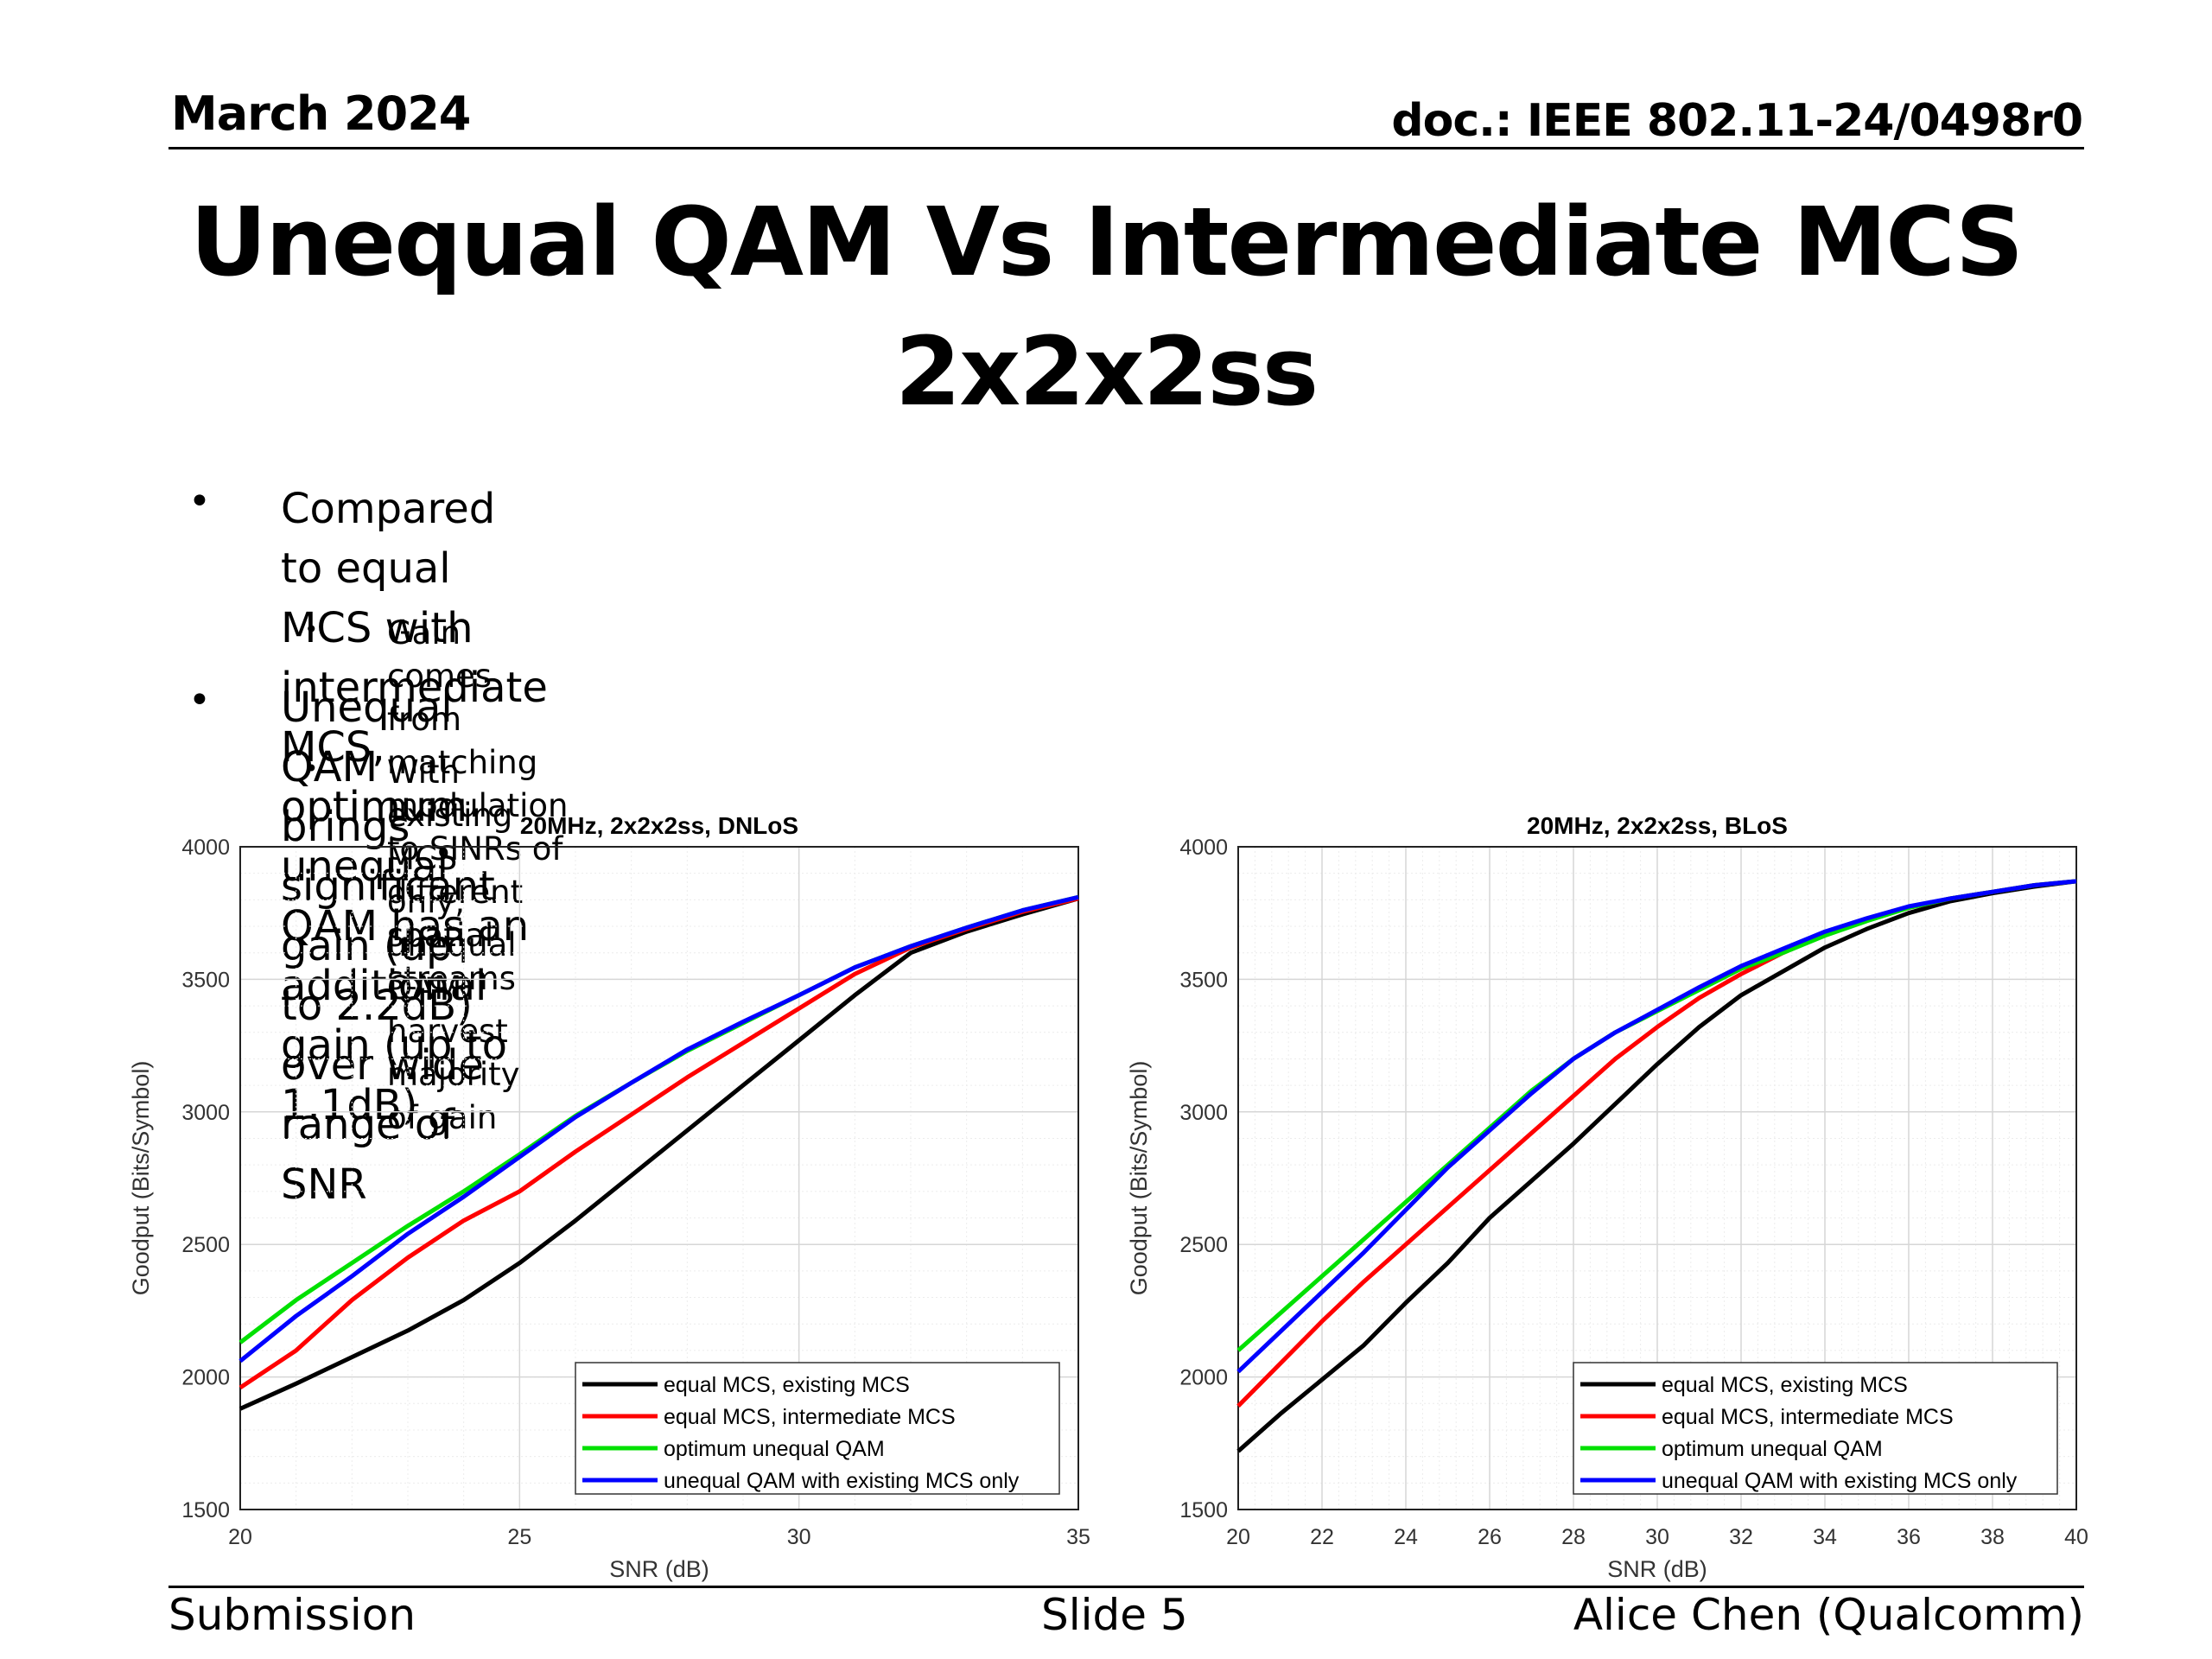 This screenshot has width=2212, height=1659. What do you see at coordinates (321, 113) in the screenshot?
I see `header-date: March 2024` at bounding box center [321, 113].